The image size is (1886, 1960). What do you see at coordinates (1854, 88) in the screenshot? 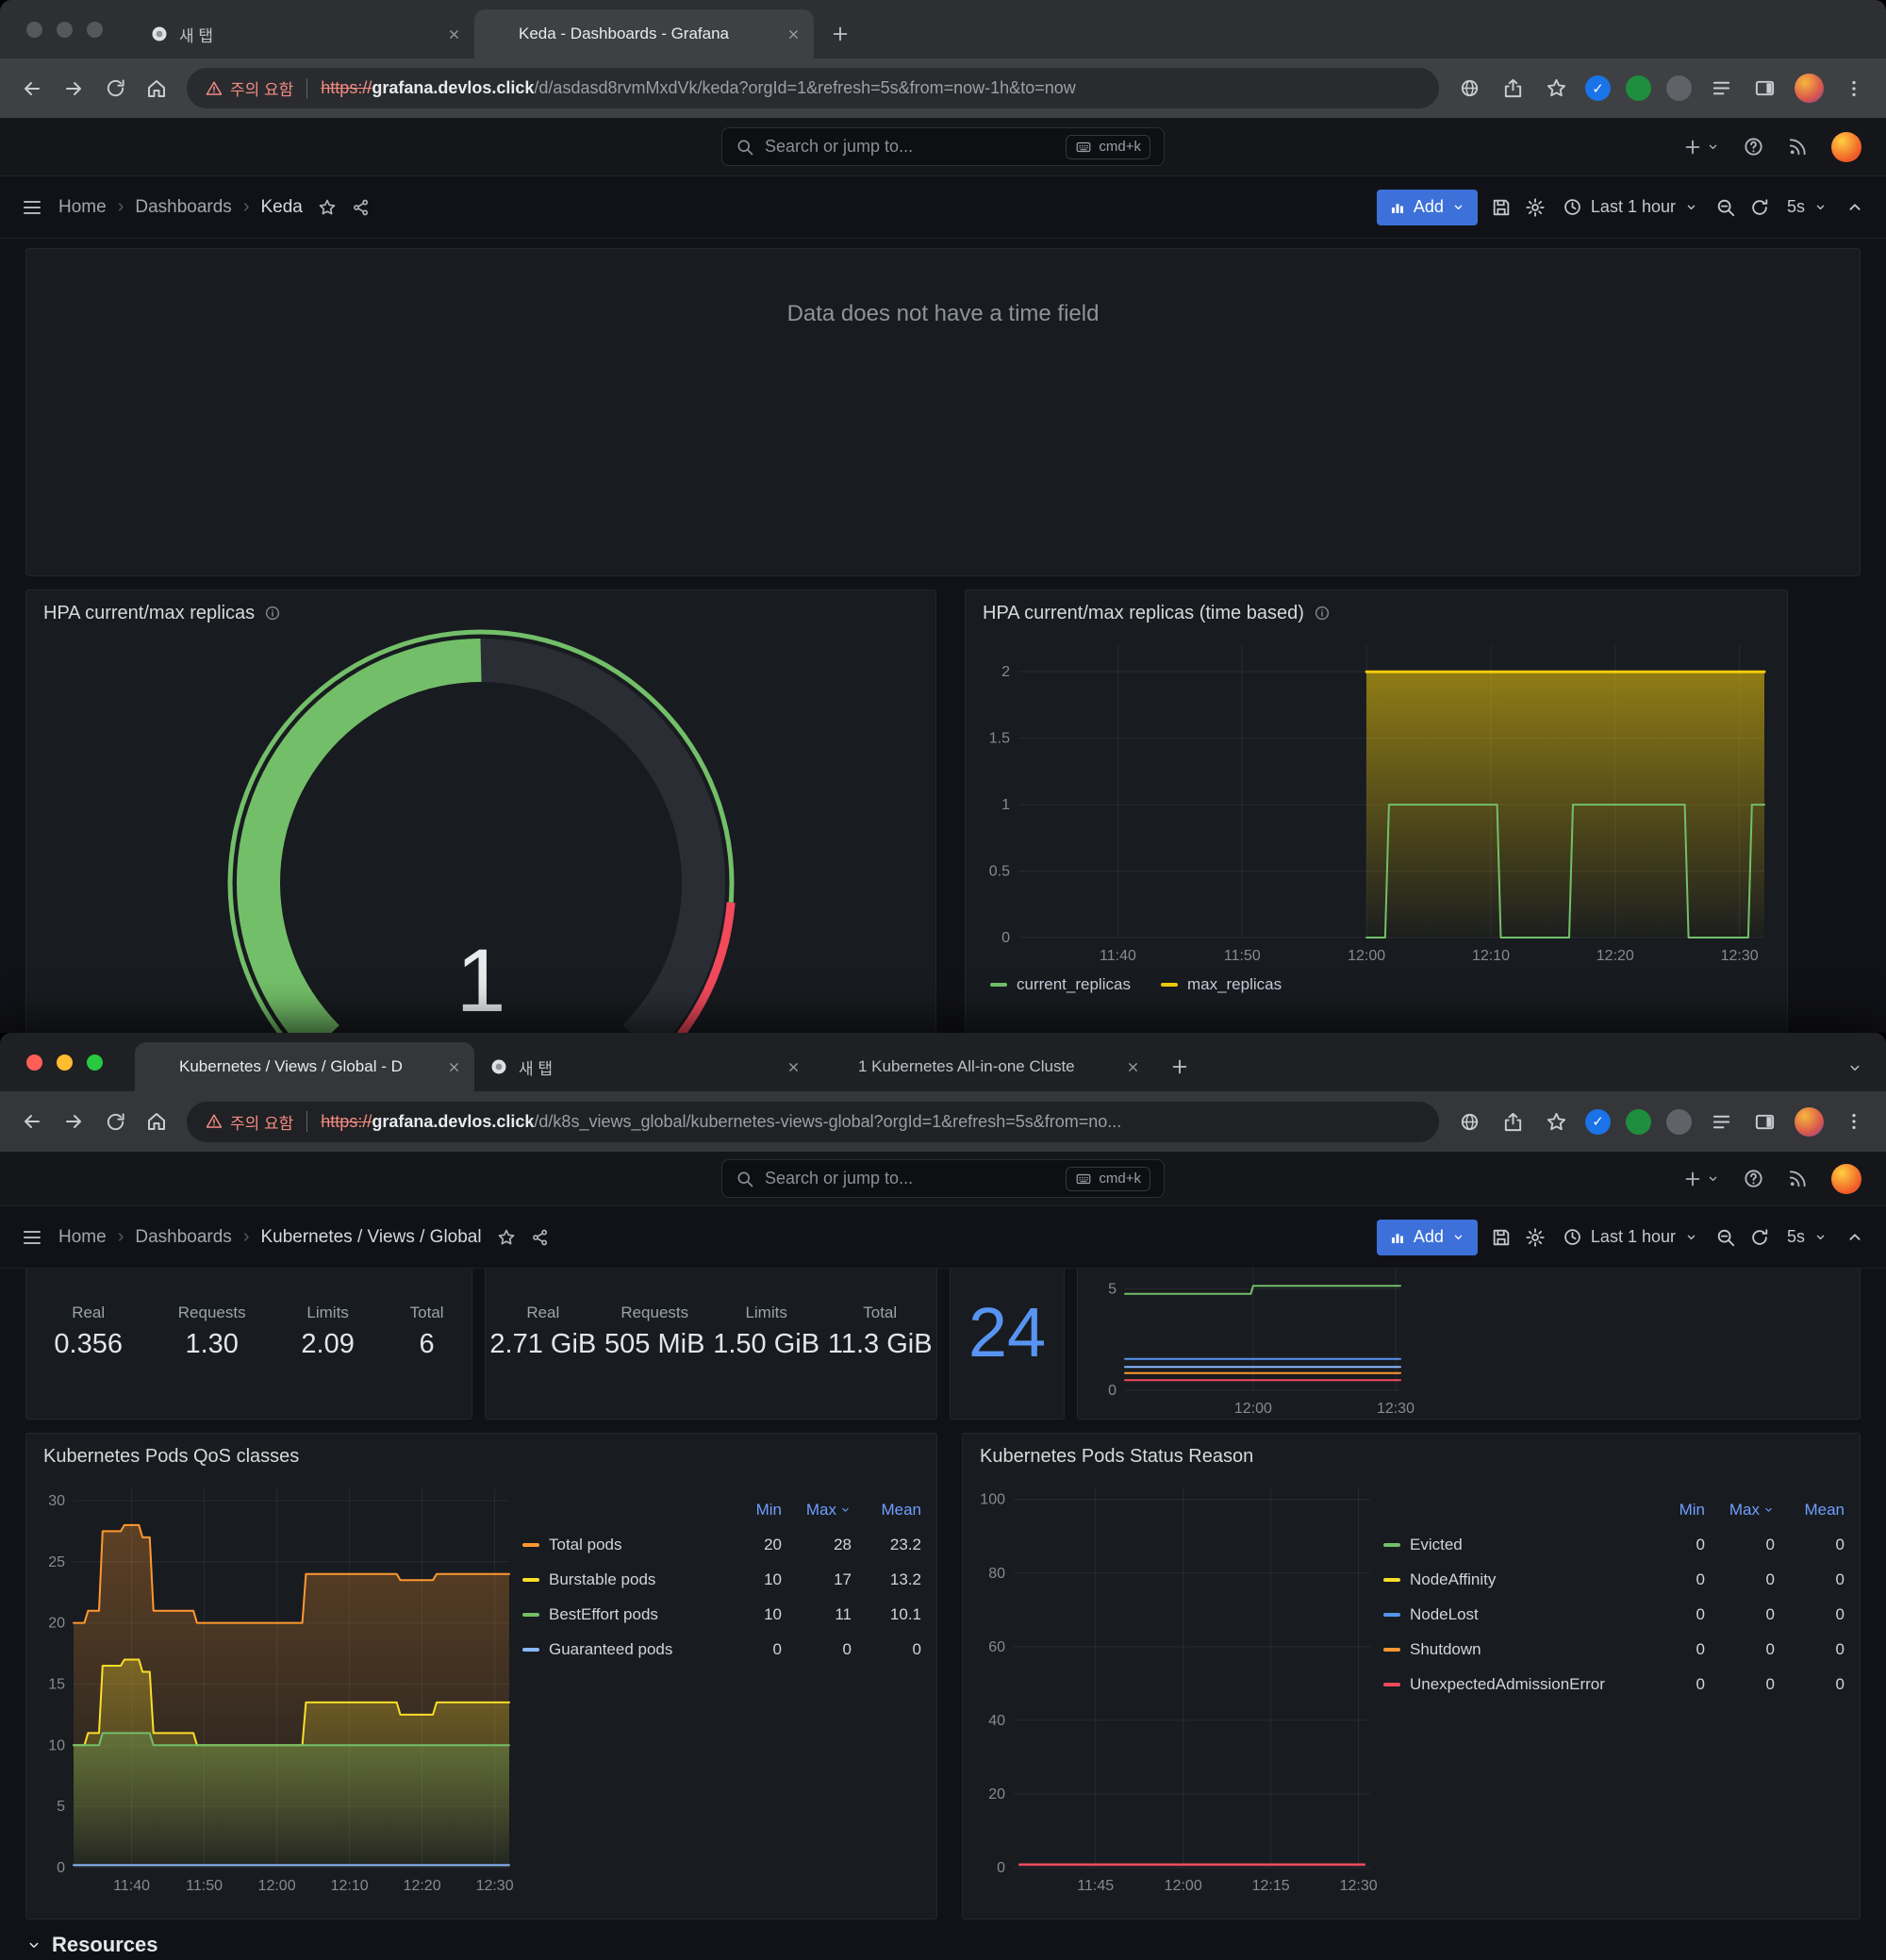
I see `browser-menu-kebab-icon` at bounding box center [1854, 88].